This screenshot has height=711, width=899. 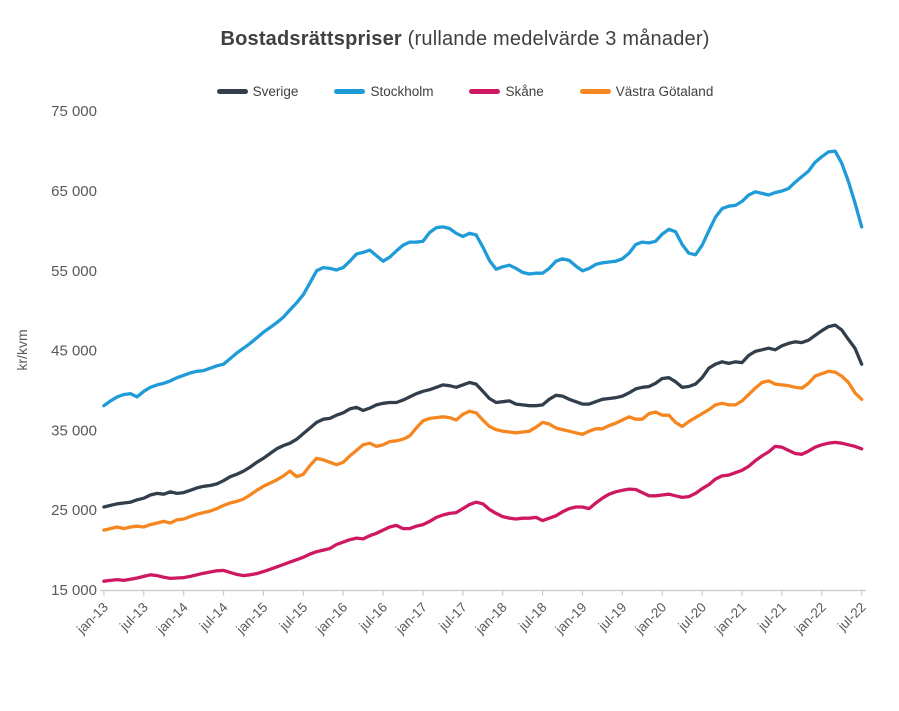 I want to click on x-tick-label: jul-14, so click(x=213, y=616).